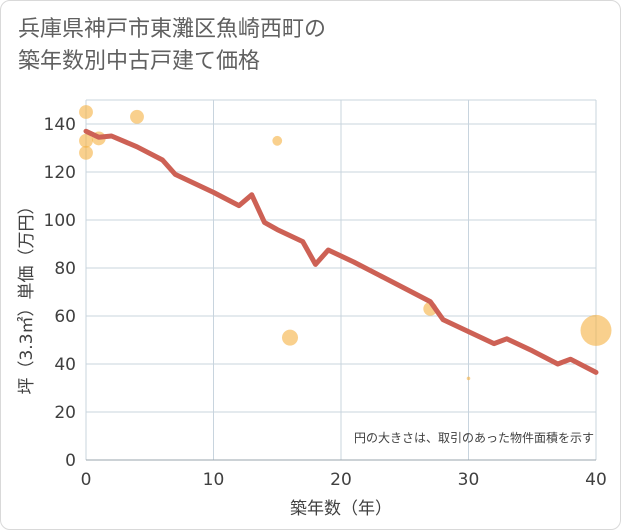  Describe the element at coordinates (60, 293) in the screenshot. I see `y-tick-labels: 0 20 40 60 80 100 120 140` at that location.